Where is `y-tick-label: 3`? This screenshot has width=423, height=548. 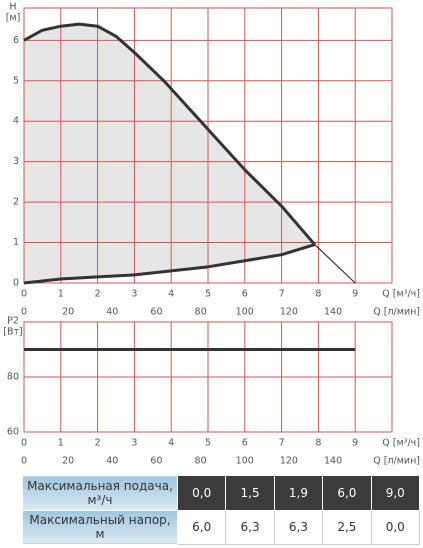 y-tick-label: 3 is located at coordinates (16, 161).